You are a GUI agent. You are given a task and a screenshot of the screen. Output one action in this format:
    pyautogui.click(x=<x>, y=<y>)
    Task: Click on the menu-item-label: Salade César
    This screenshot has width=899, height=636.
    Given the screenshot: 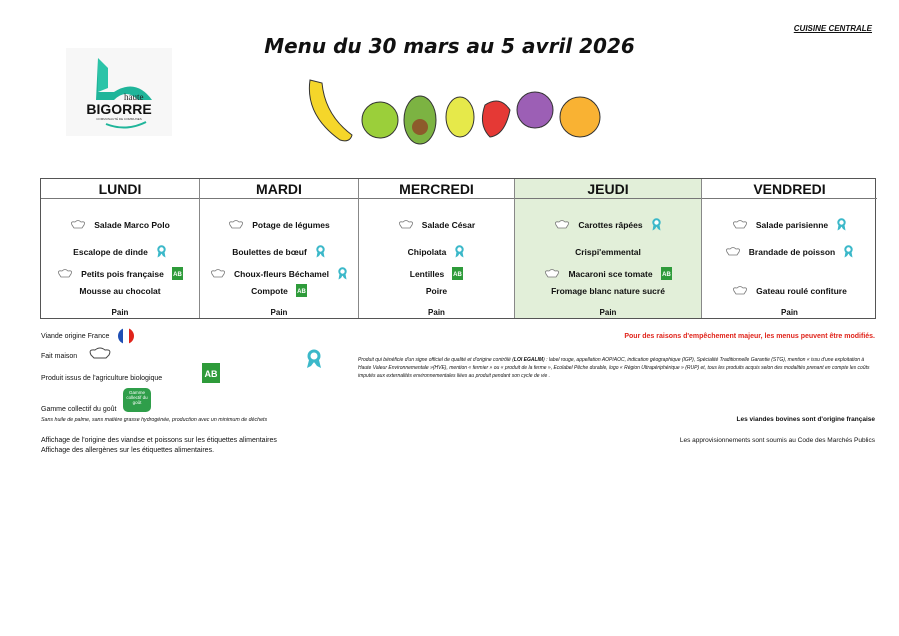 What is the action you would take?
    pyautogui.click(x=448, y=225)
    